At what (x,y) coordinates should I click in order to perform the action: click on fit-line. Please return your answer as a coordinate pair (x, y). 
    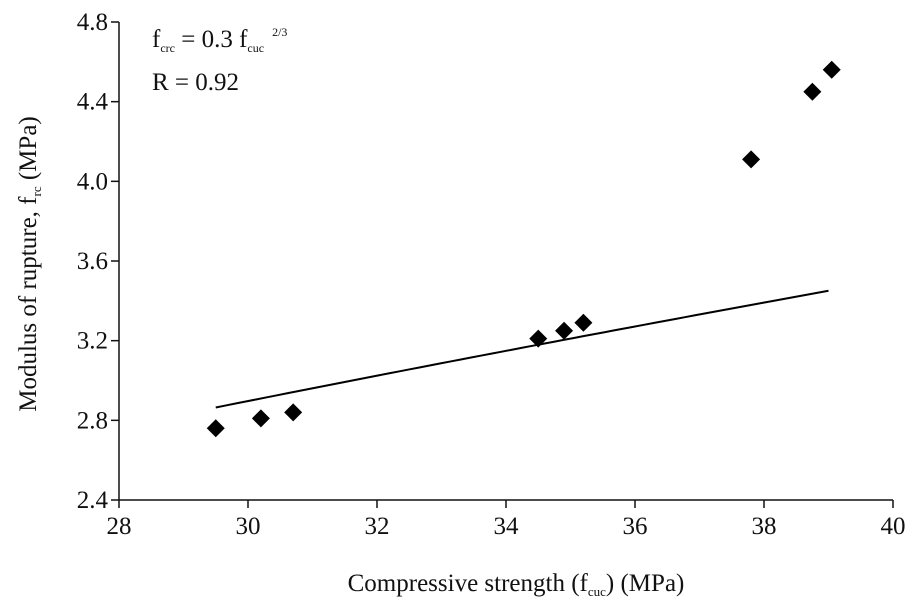
    Looking at the image, I should click on (522, 349).